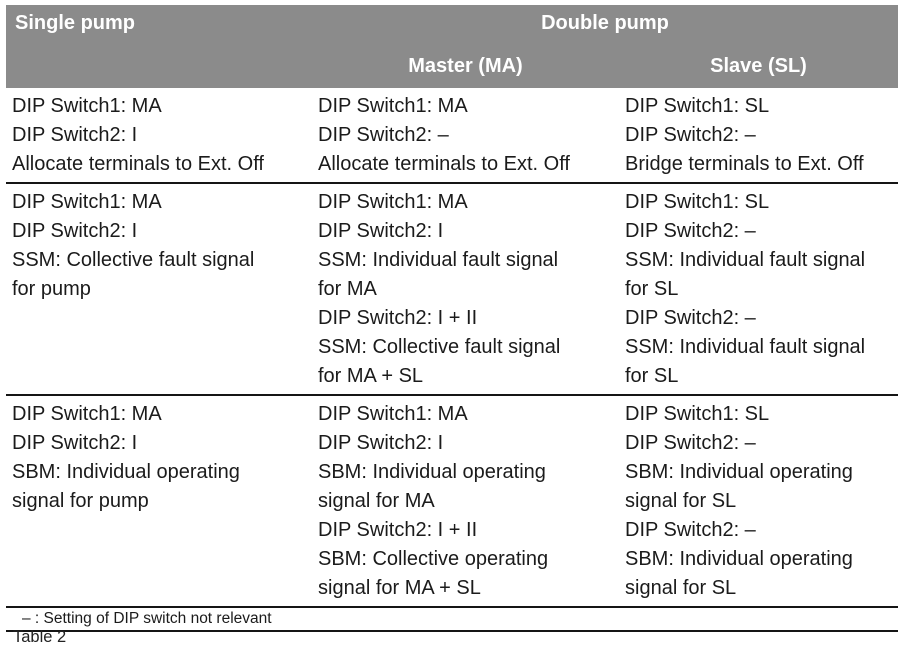 This screenshot has height=652, width=902. Describe the element at coordinates (40, 637) in the screenshot. I see `table-caption: Table 2` at that location.